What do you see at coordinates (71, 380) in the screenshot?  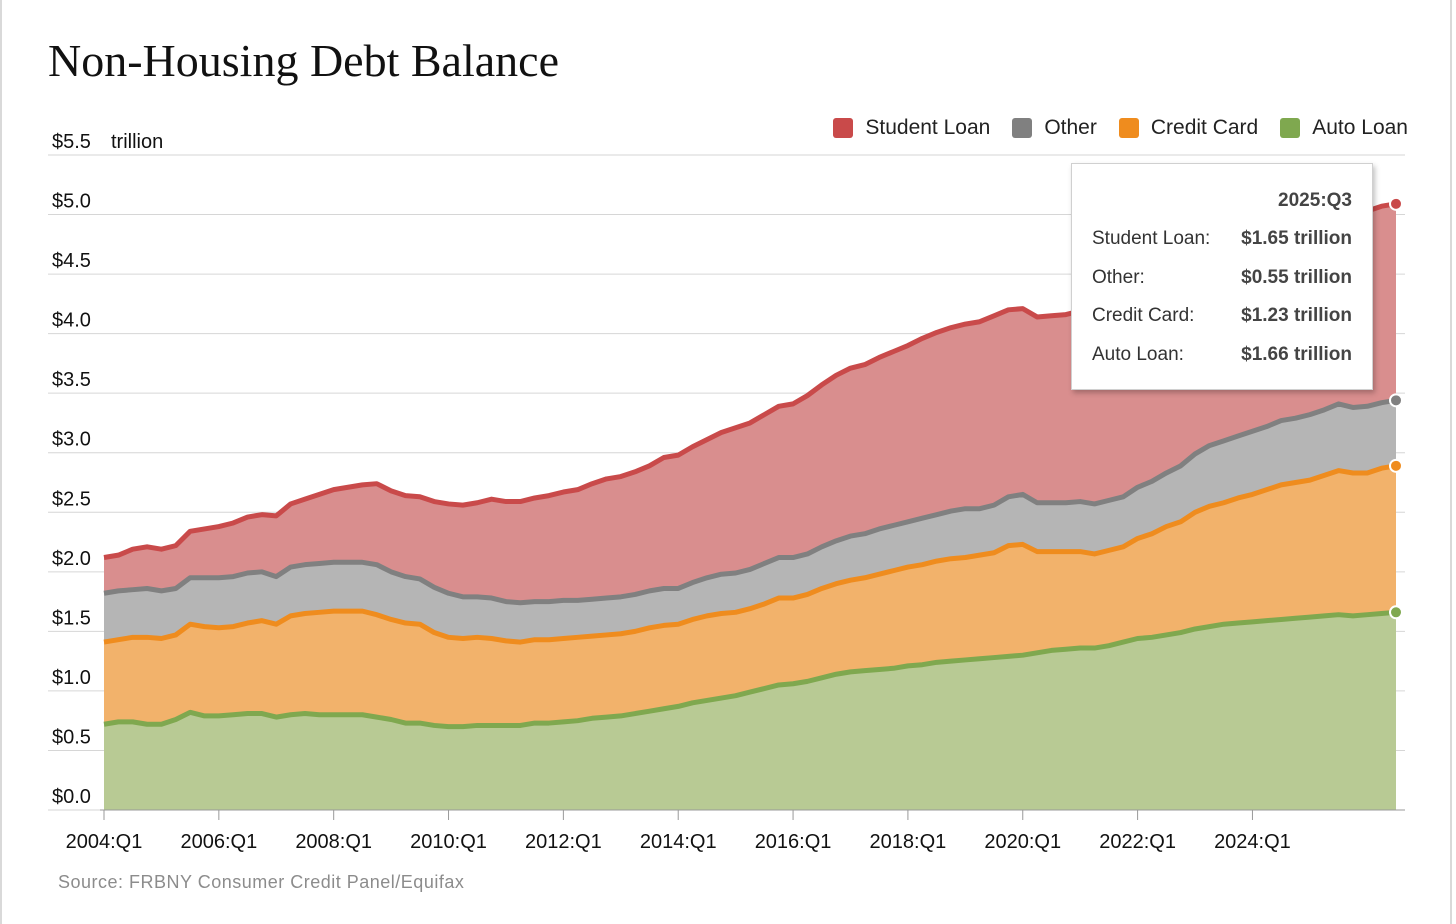 I see `y-tick-label: $3.5` at bounding box center [71, 380].